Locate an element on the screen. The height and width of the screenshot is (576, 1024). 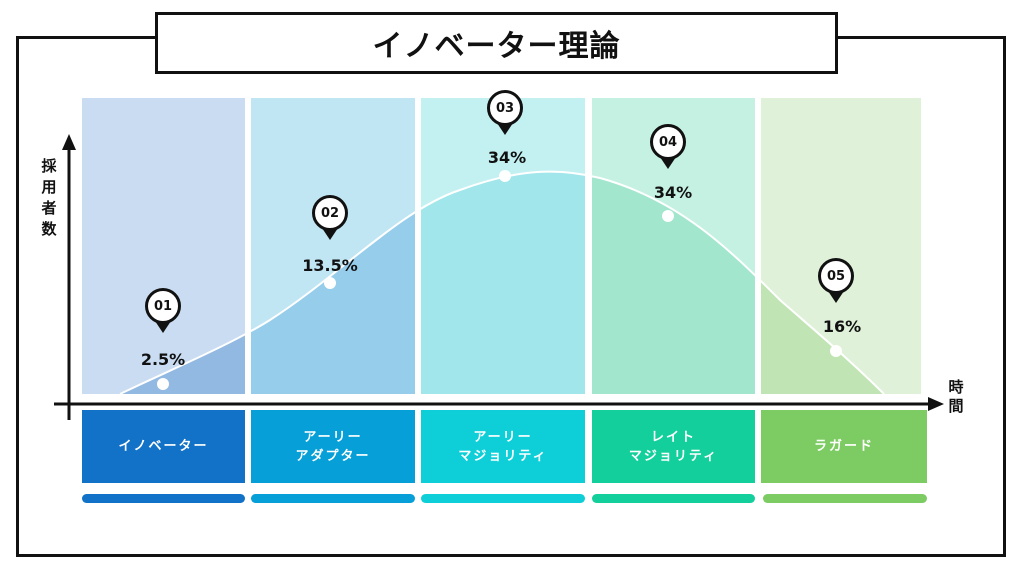
title-box: イノベーター理論 is located at coordinates (496, 43).